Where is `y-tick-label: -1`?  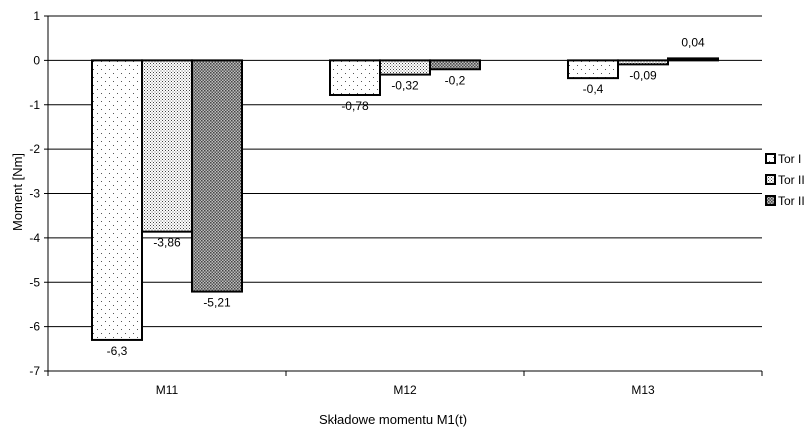 y-tick-label: -1 is located at coordinates (34, 105).